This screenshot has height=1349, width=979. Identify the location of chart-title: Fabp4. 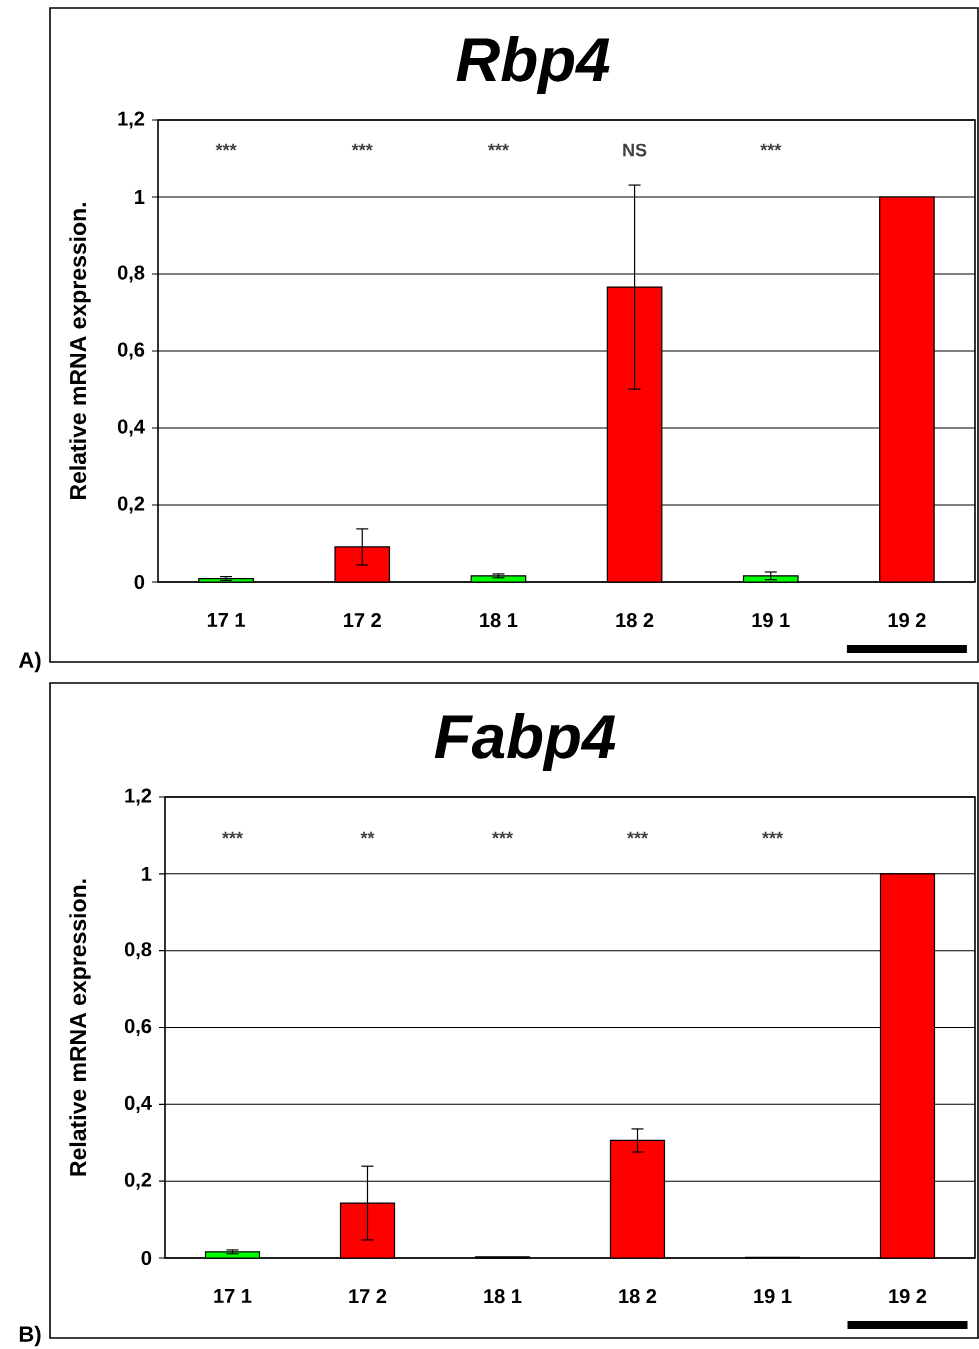
(525, 742).